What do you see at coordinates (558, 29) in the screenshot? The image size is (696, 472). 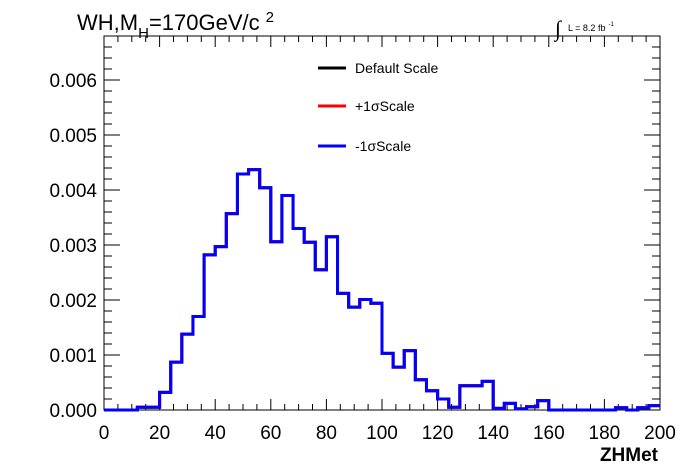 I see `lumi-integral: ∫` at bounding box center [558, 29].